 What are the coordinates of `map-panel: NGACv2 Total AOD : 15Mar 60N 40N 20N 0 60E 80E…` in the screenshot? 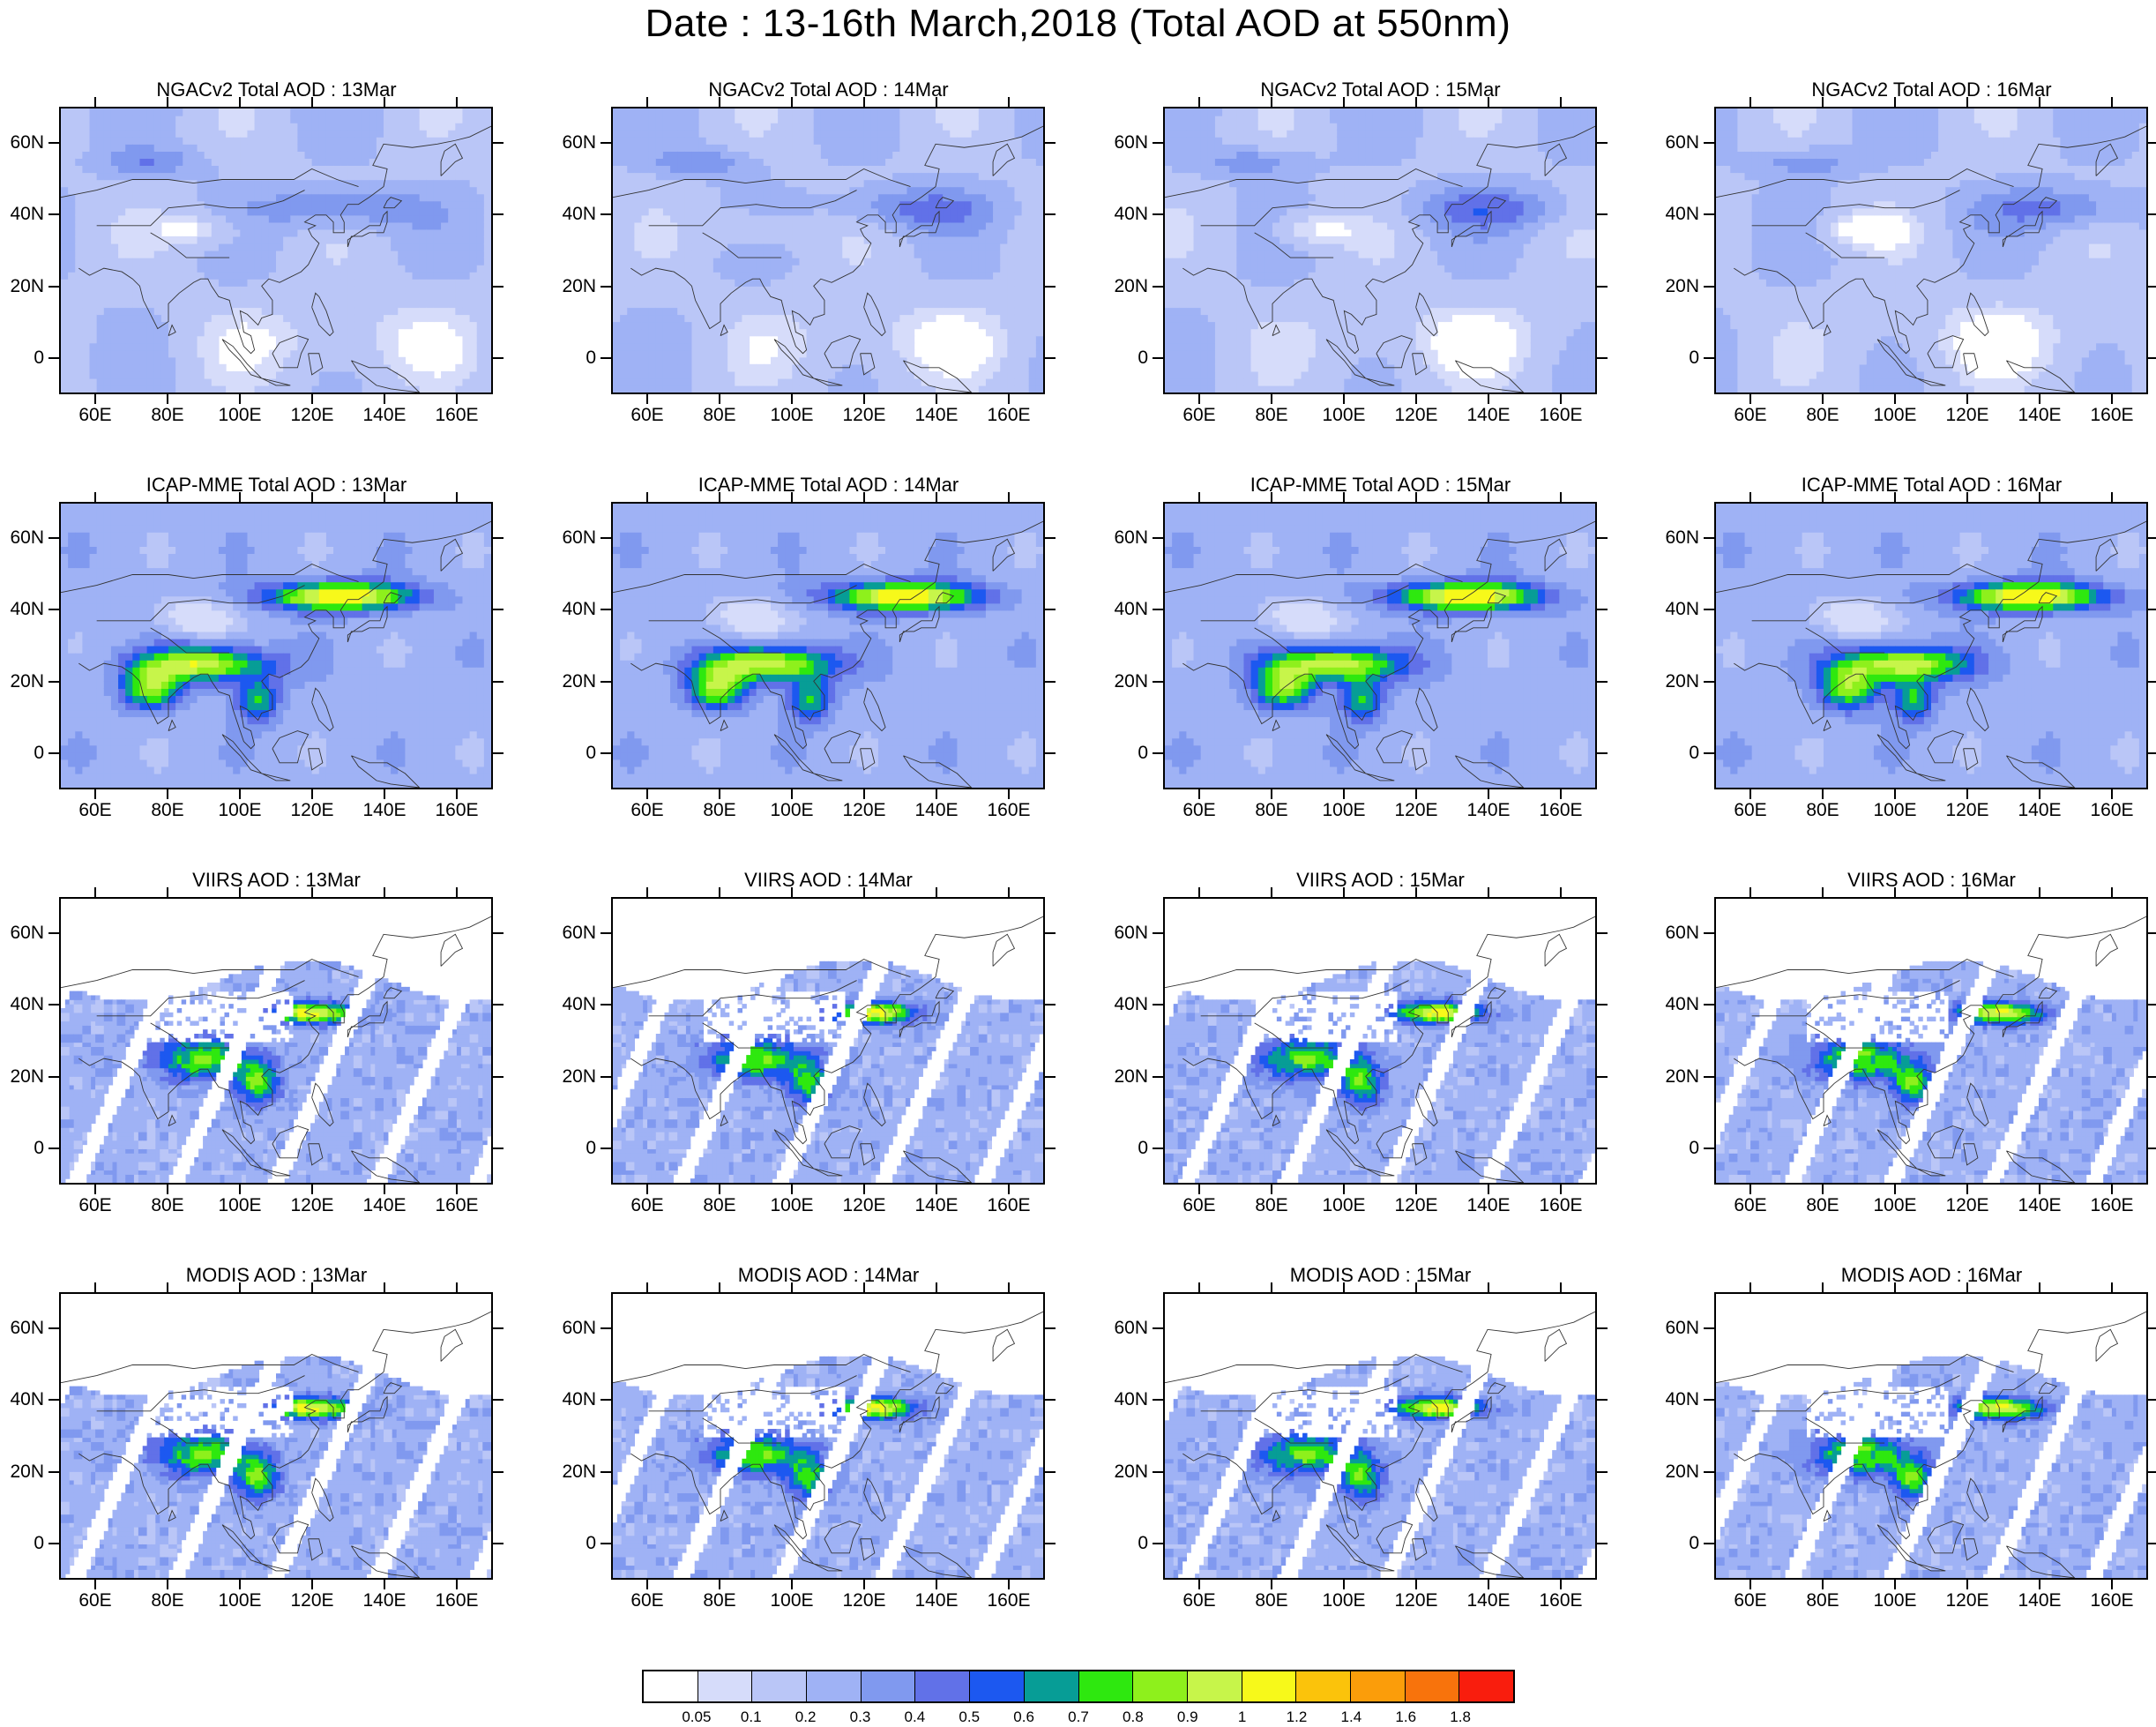 It's located at (1356, 263).